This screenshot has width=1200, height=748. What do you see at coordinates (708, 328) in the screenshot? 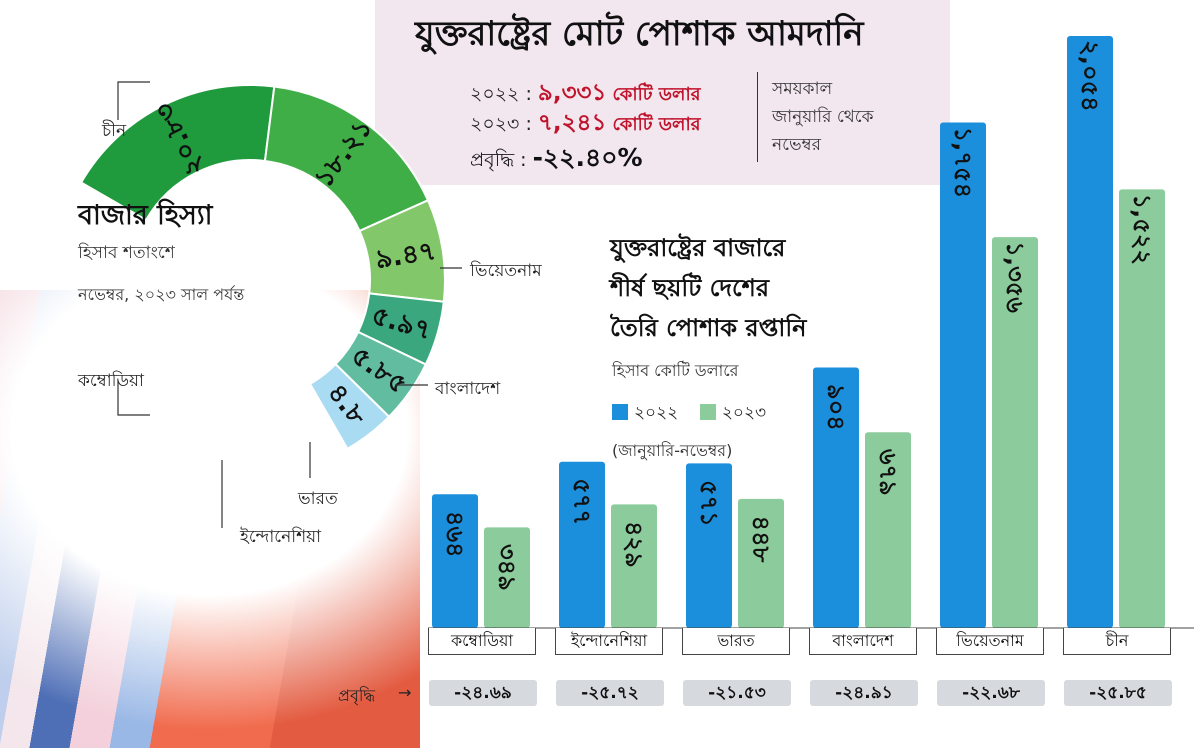
I see `bar-title-line: তৈরি পোশাক রপ্তানি` at bounding box center [708, 328].